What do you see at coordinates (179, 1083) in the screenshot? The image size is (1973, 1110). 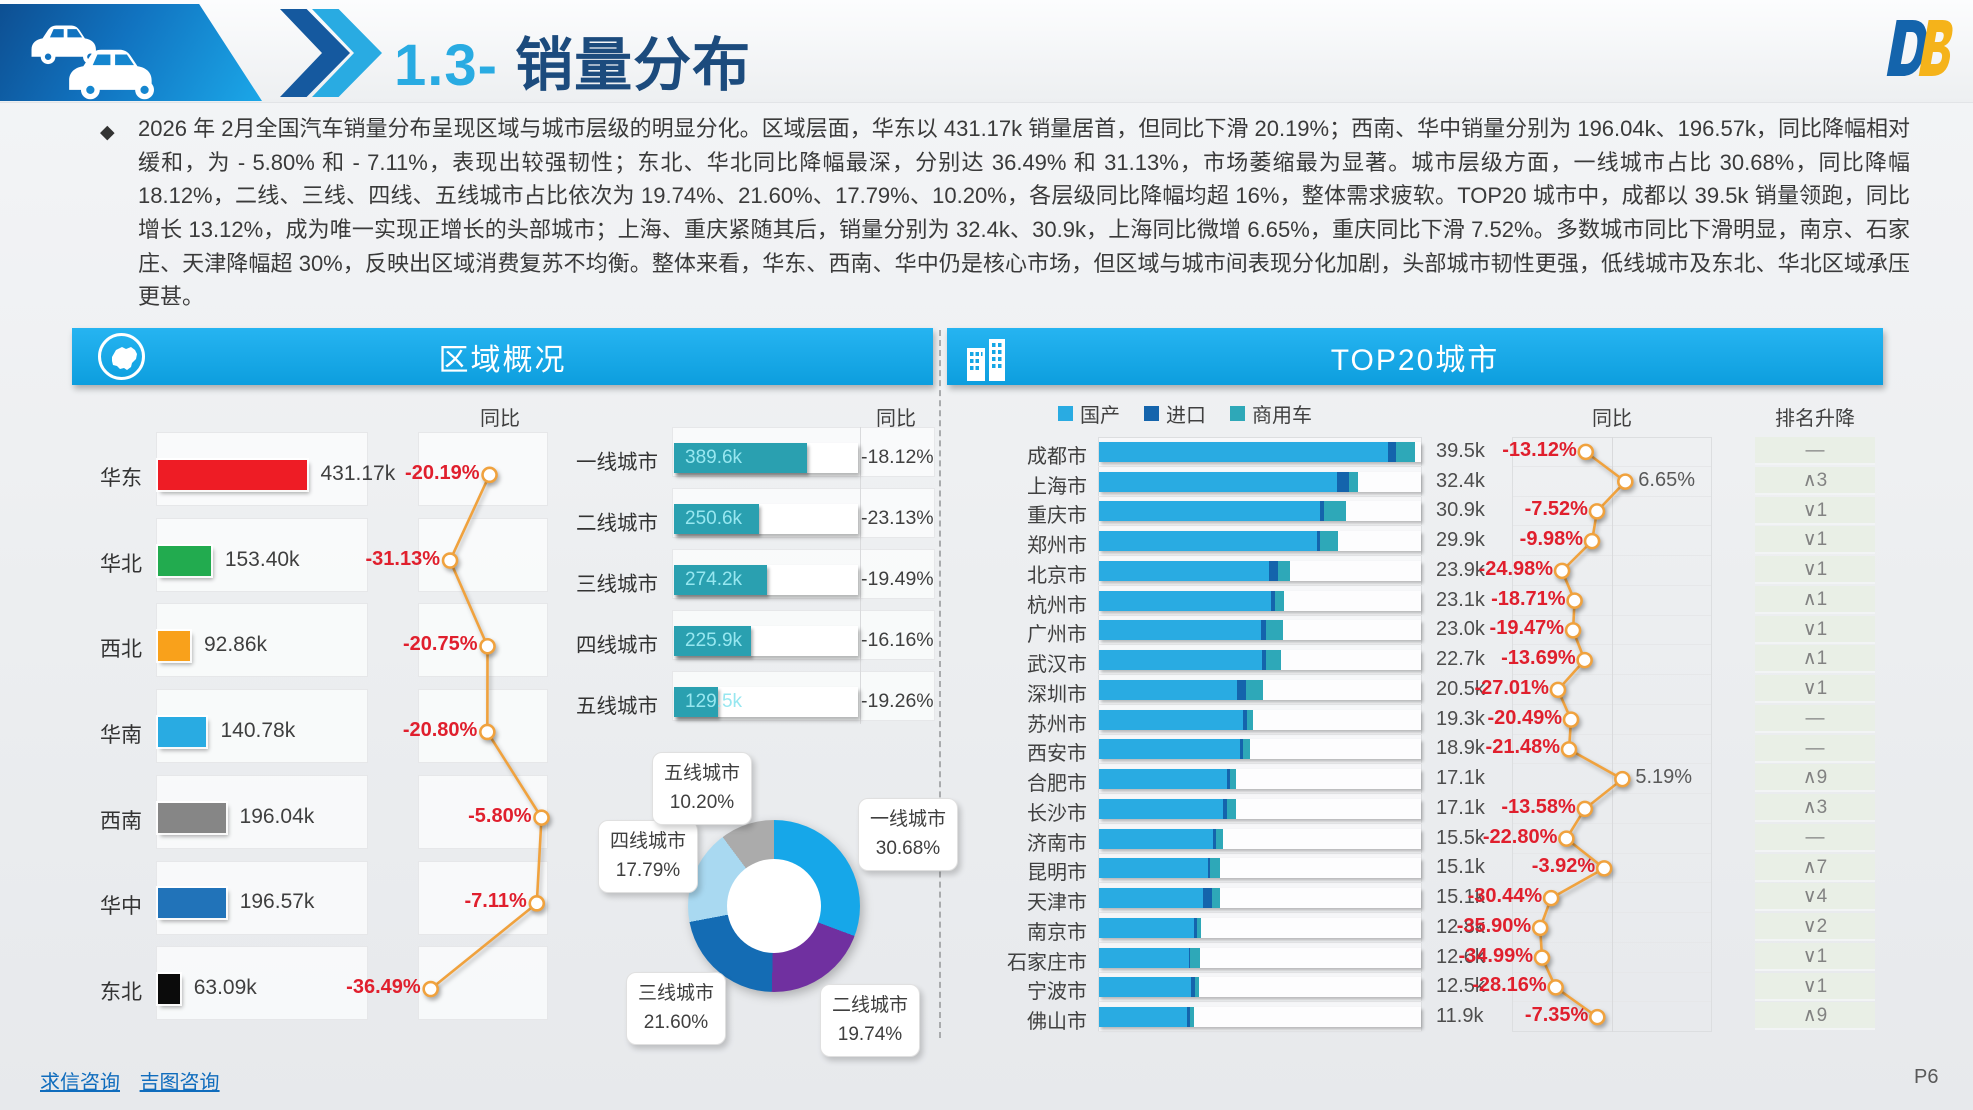 I see `footer-link-jitu: 吉图咨询` at bounding box center [179, 1083].